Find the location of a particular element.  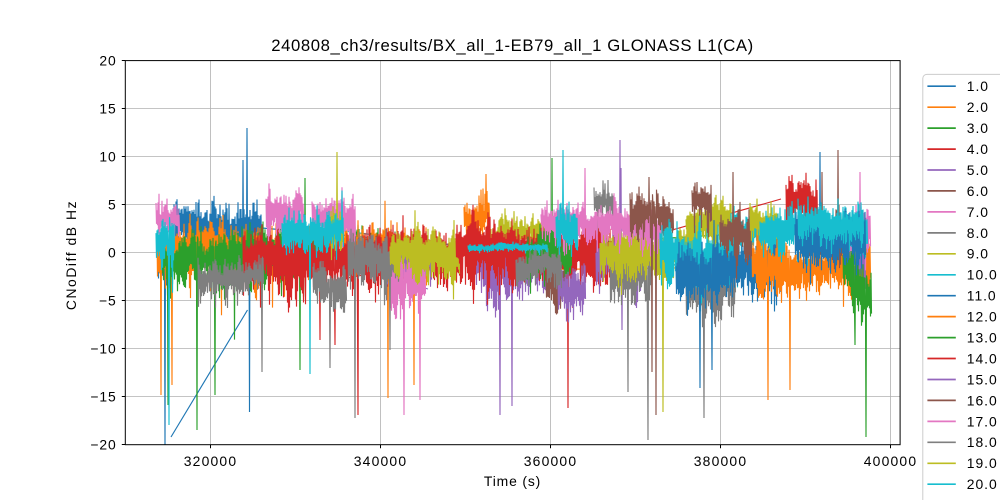

svg-text: 10.0 is located at coordinates (982, 275).